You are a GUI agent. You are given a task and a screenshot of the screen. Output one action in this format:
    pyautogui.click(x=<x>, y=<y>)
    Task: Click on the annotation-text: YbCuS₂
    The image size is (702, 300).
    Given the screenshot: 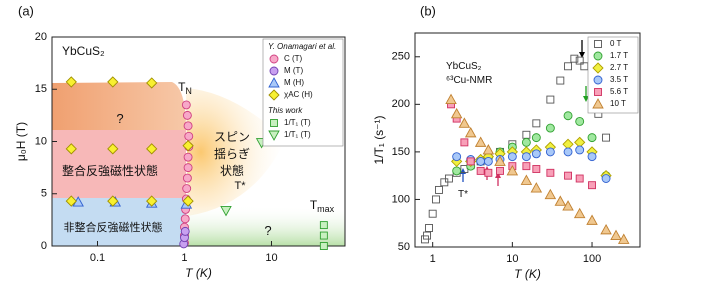 What is the action you would take?
    pyautogui.click(x=464, y=66)
    